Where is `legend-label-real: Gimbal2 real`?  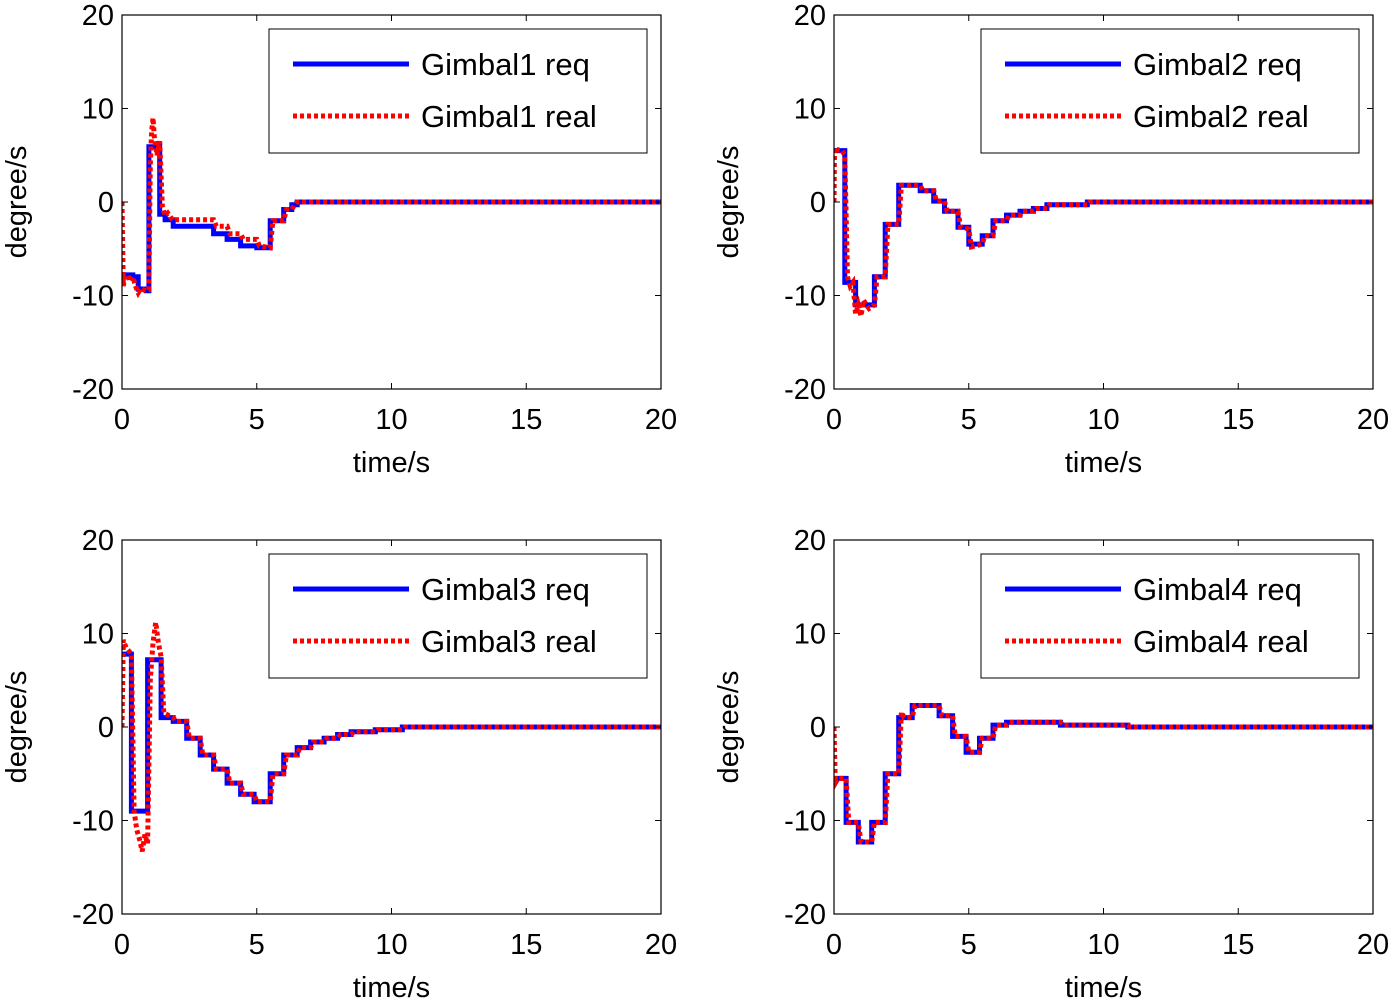
legend-label-real: Gimbal2 real is located at coordinates (1221, 116).